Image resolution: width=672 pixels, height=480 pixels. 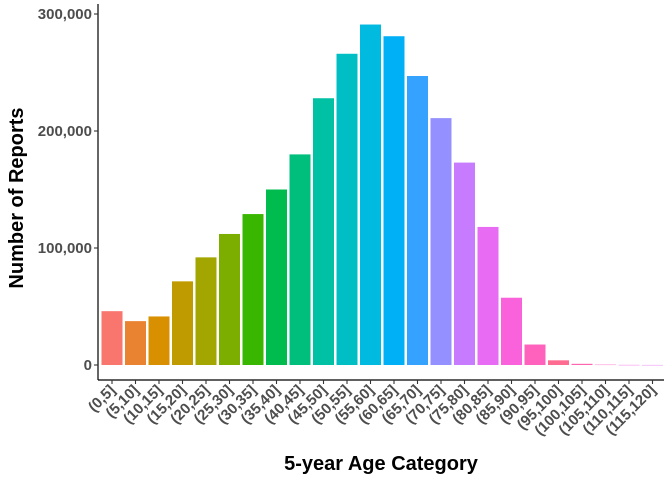 I want to click on y-tick-label: 300,000, so click(x=65, y=14).